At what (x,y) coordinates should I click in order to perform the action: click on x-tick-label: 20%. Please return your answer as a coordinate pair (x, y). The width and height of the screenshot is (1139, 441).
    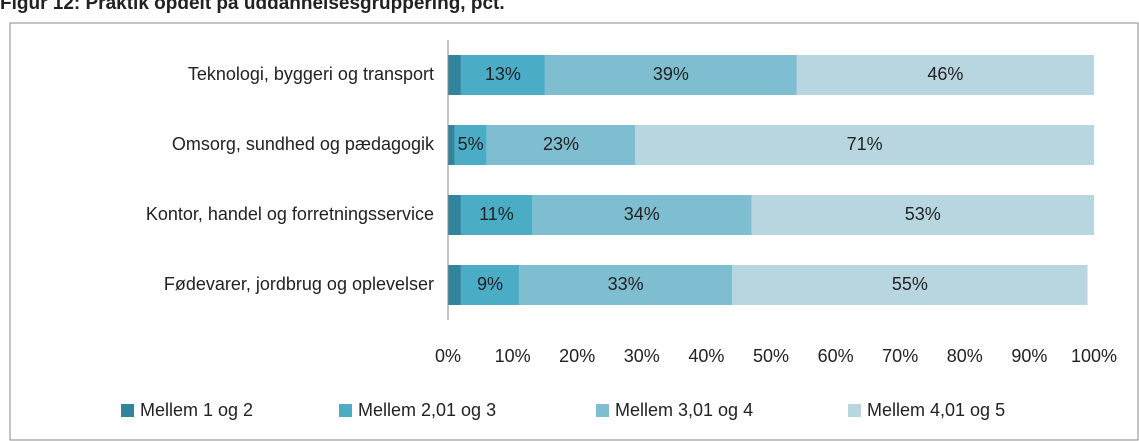
    Looking at the image, I should click on (577, 356).